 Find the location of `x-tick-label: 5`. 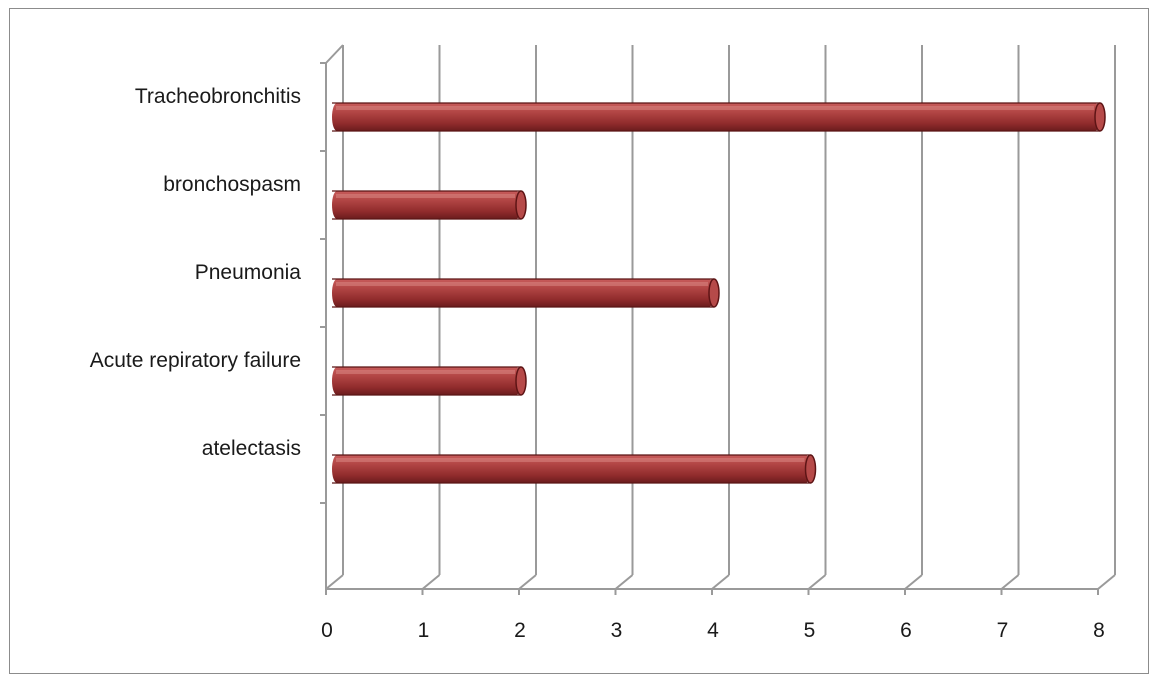

x-tick-label: 5 is located at coordinates (810, 630).